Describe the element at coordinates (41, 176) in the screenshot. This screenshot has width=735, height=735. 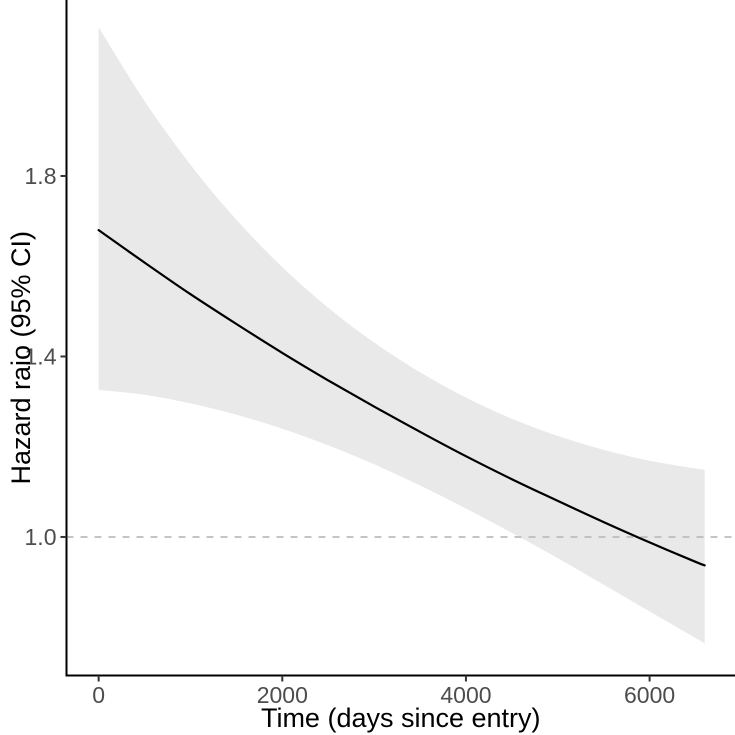
I see `y-tick-label: 1.8` at that location.